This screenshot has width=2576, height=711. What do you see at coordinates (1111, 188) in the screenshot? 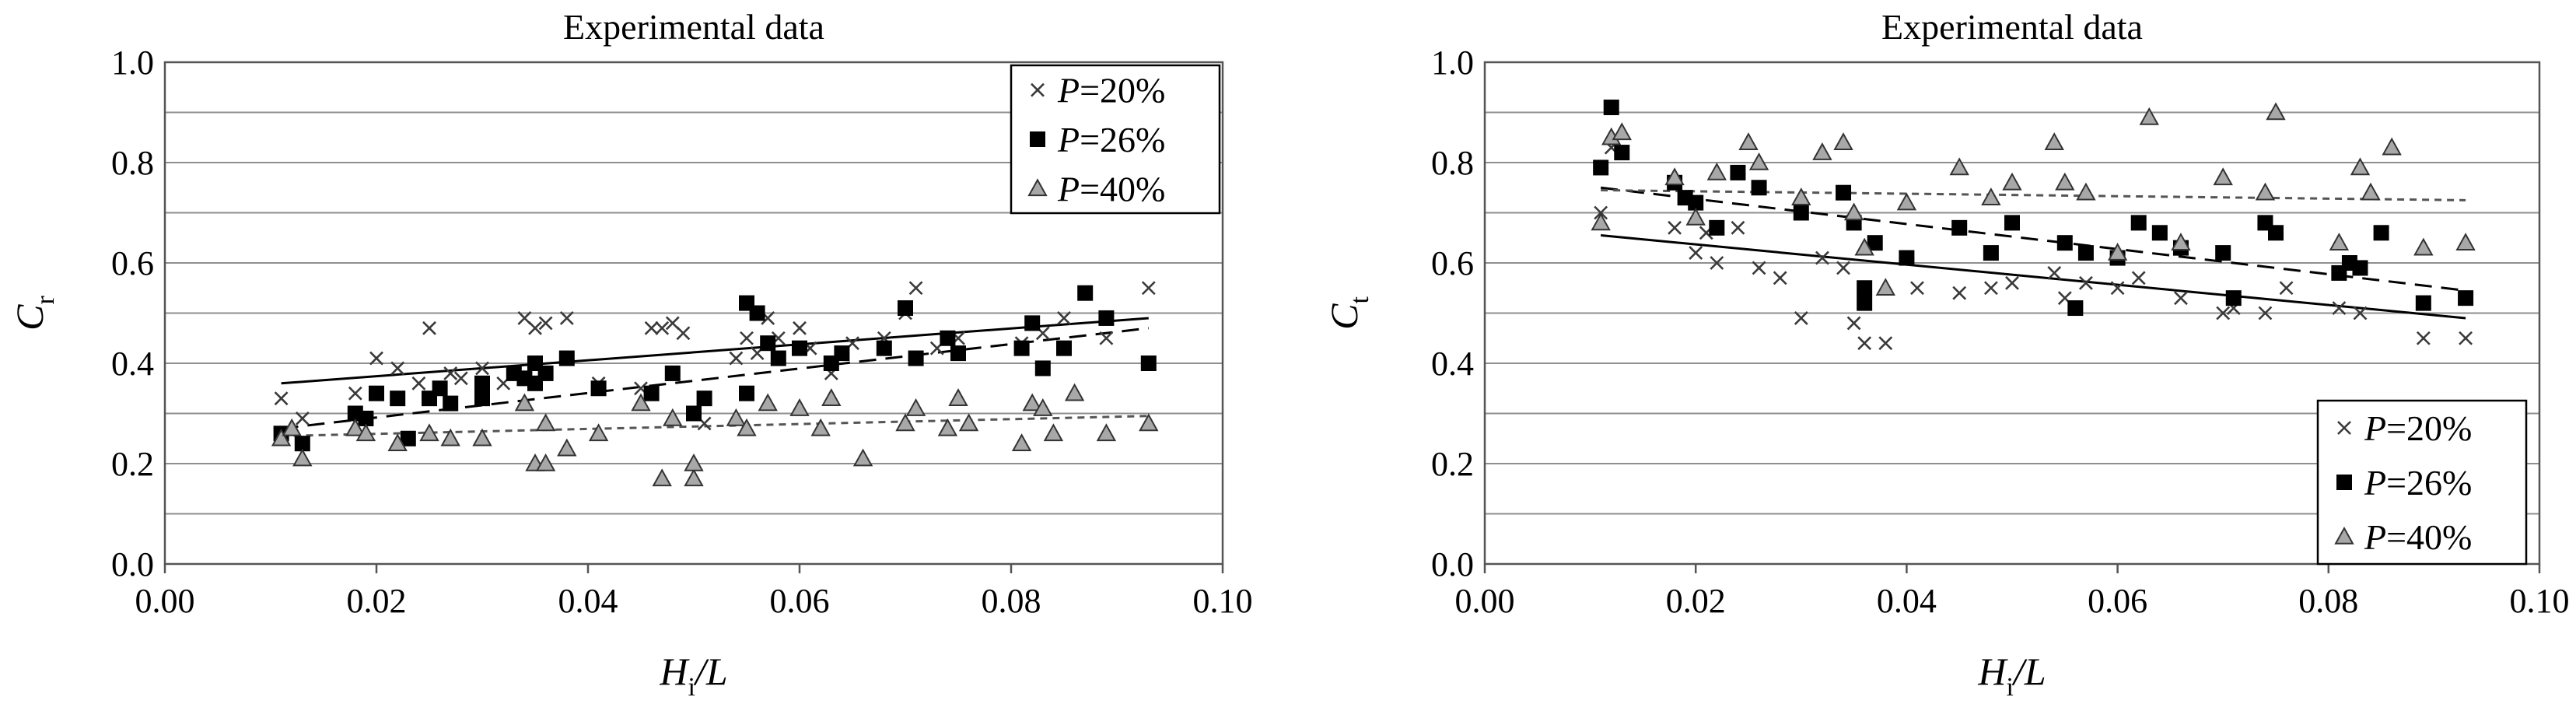
I see `legend-label: P=40%` at bounding box center [1111, 188].